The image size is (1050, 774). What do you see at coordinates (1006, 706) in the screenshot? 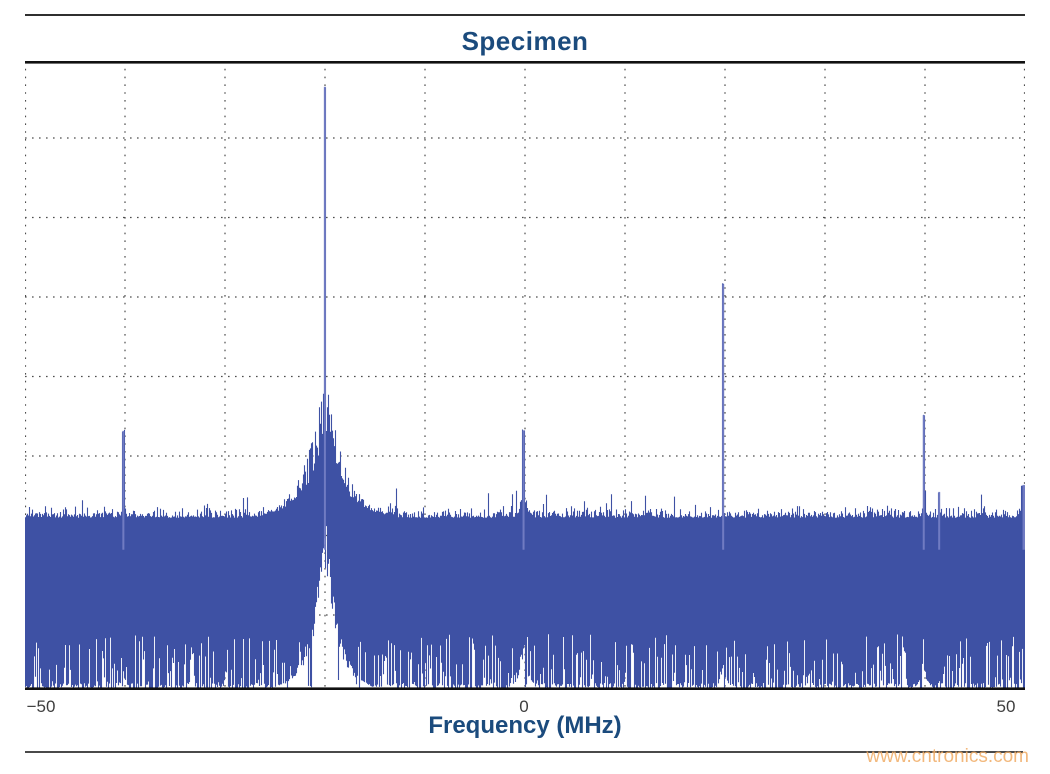
I see `x-tick-label: 50` at bounding box center [1006, 706].